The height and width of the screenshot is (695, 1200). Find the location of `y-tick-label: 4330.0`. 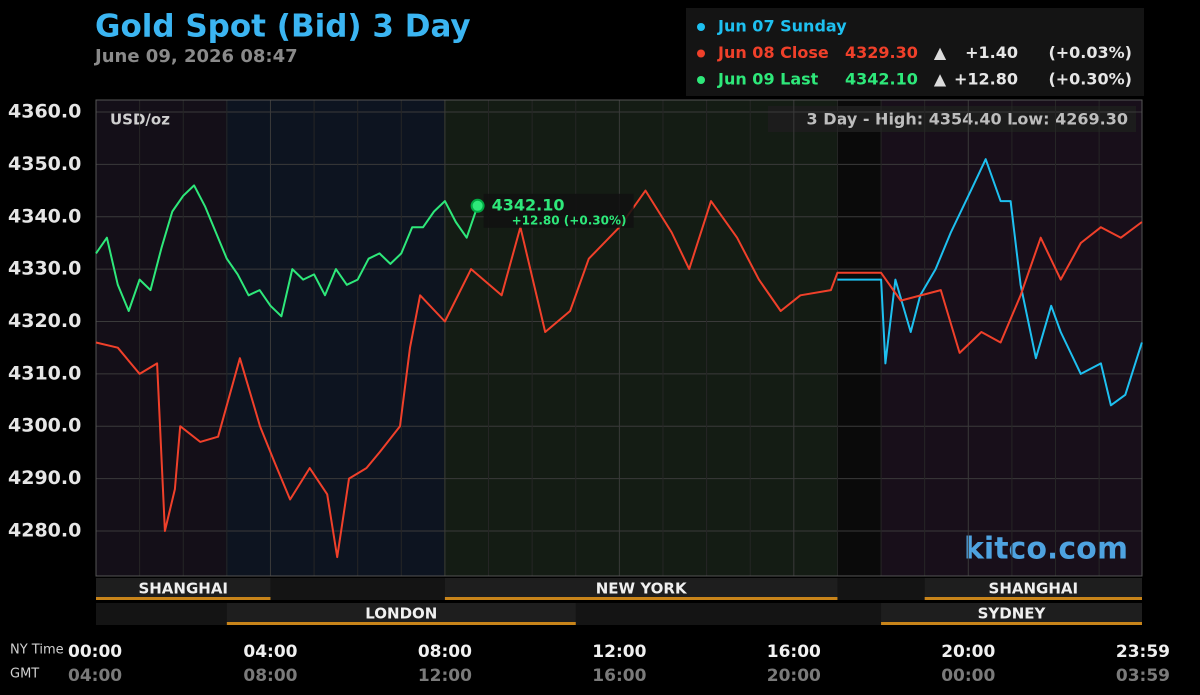

y-tick-label: 4330.0 is located at coordinates (44, 269).